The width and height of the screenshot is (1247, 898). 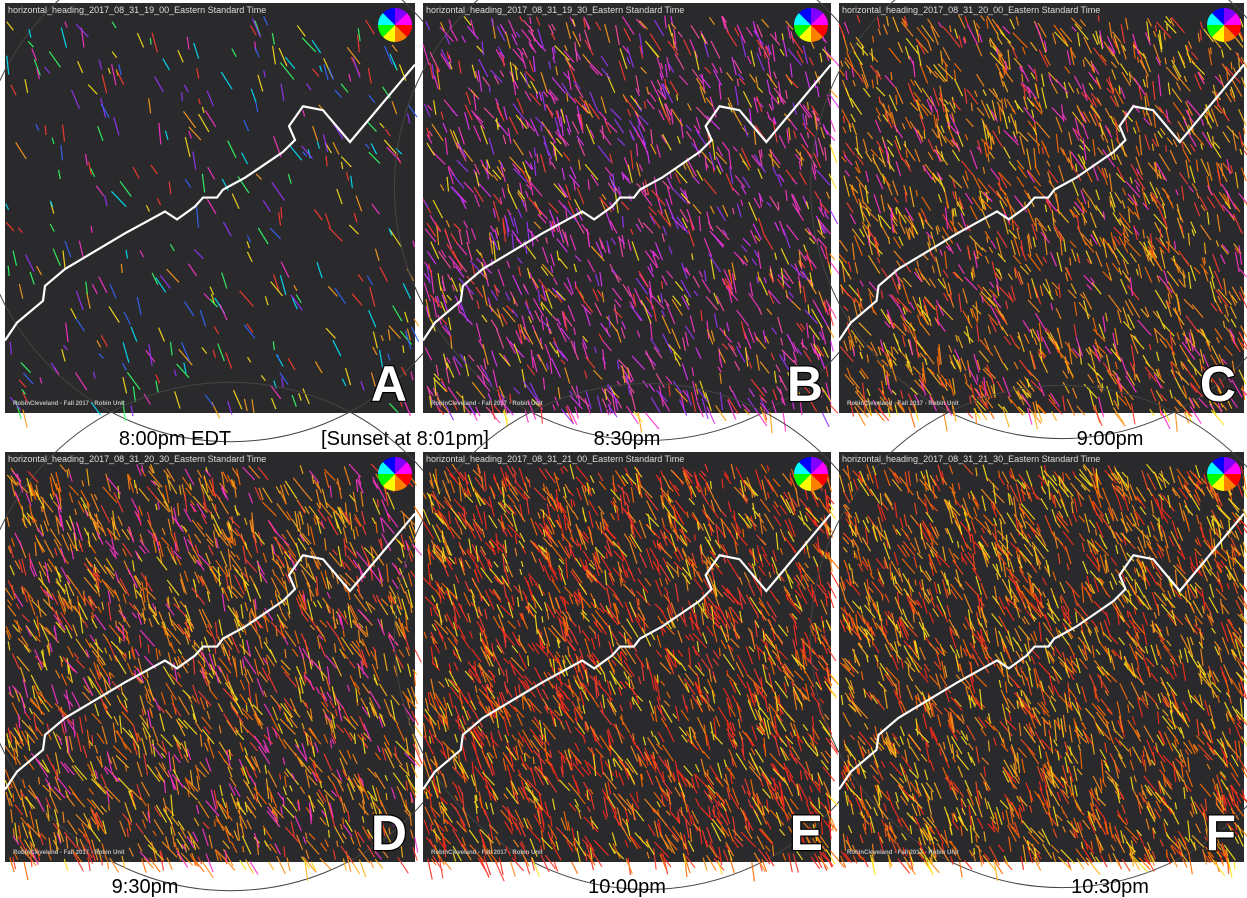 I want to click on panel-letter: A, so click(x=389, y=384).